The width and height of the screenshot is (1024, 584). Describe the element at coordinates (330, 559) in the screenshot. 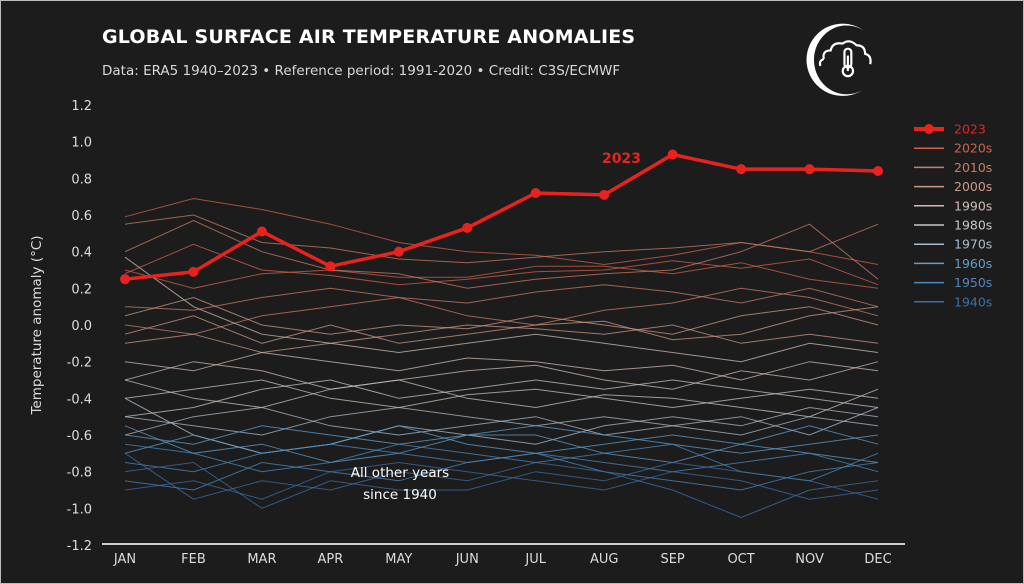

I see `x-tick-label: APR` at that location.